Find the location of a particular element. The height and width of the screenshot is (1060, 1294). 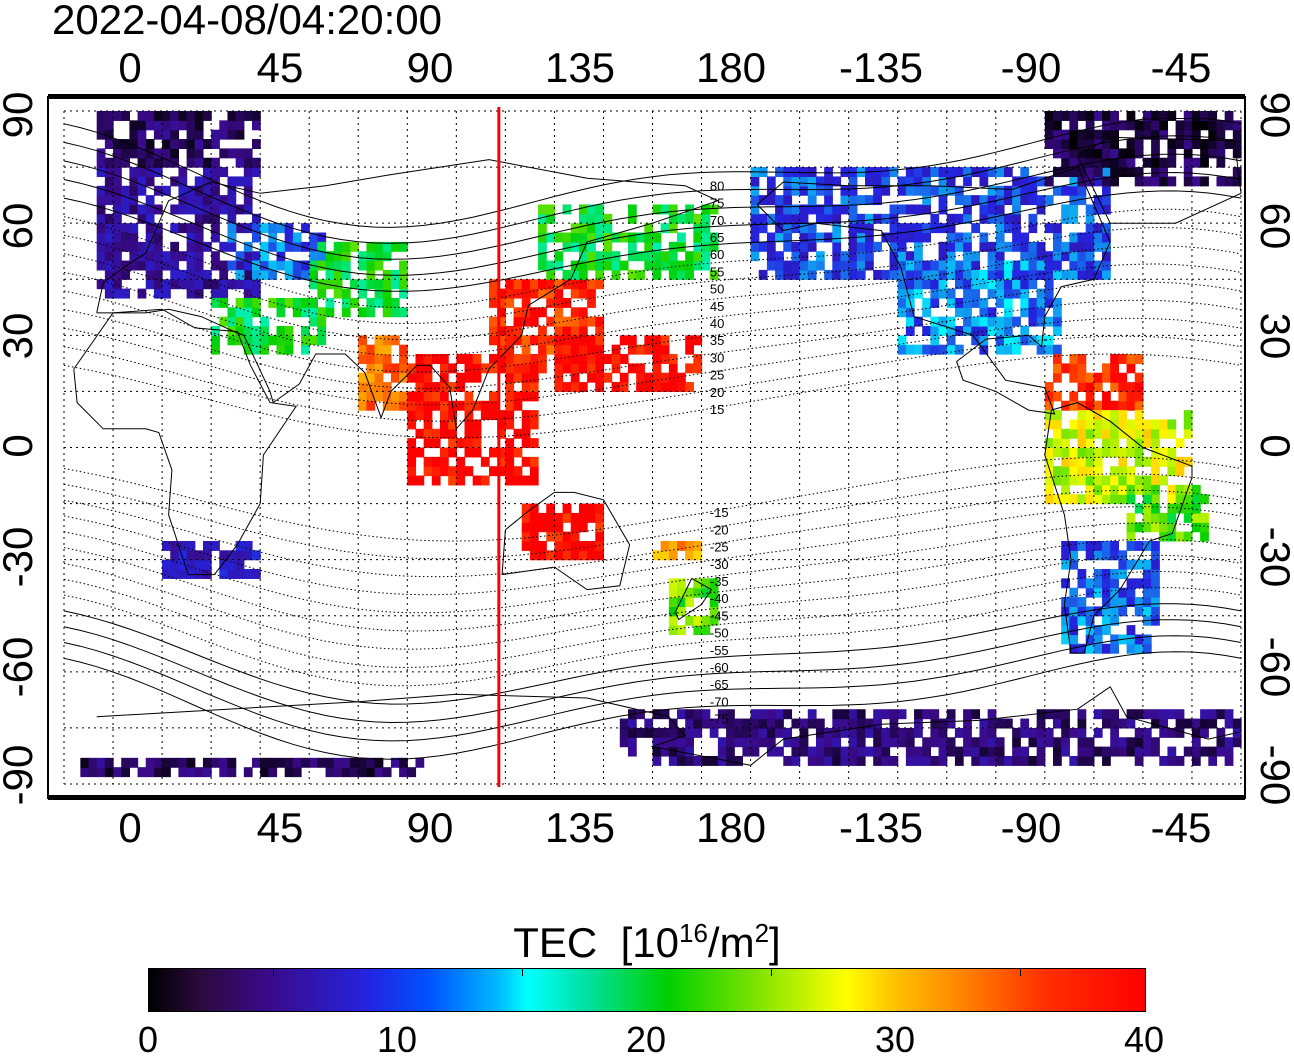

colorbar-minor-tick is located at coordinates (273, 972).